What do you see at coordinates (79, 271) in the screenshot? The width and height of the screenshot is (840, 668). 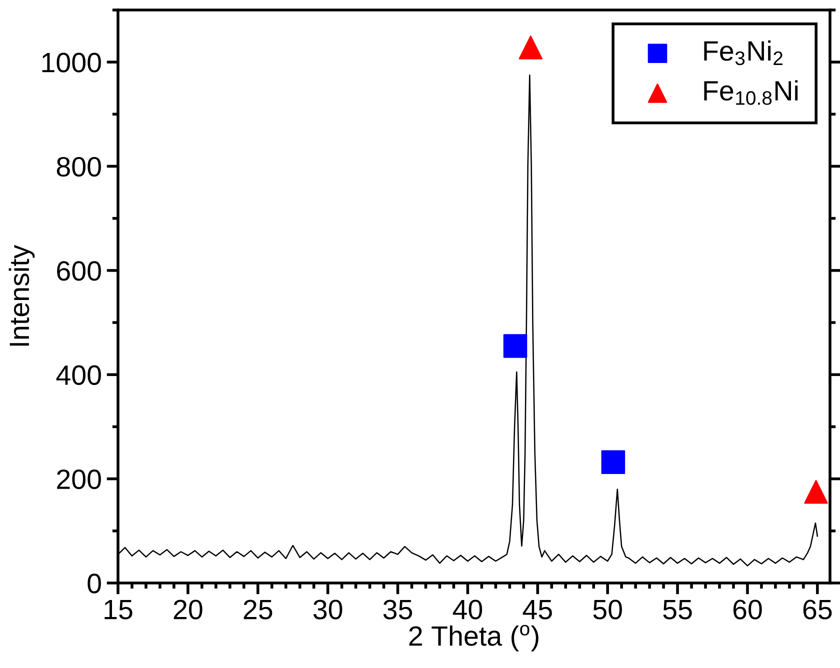 I see `y-tick-label: 600` at bounding box center [79, 271].